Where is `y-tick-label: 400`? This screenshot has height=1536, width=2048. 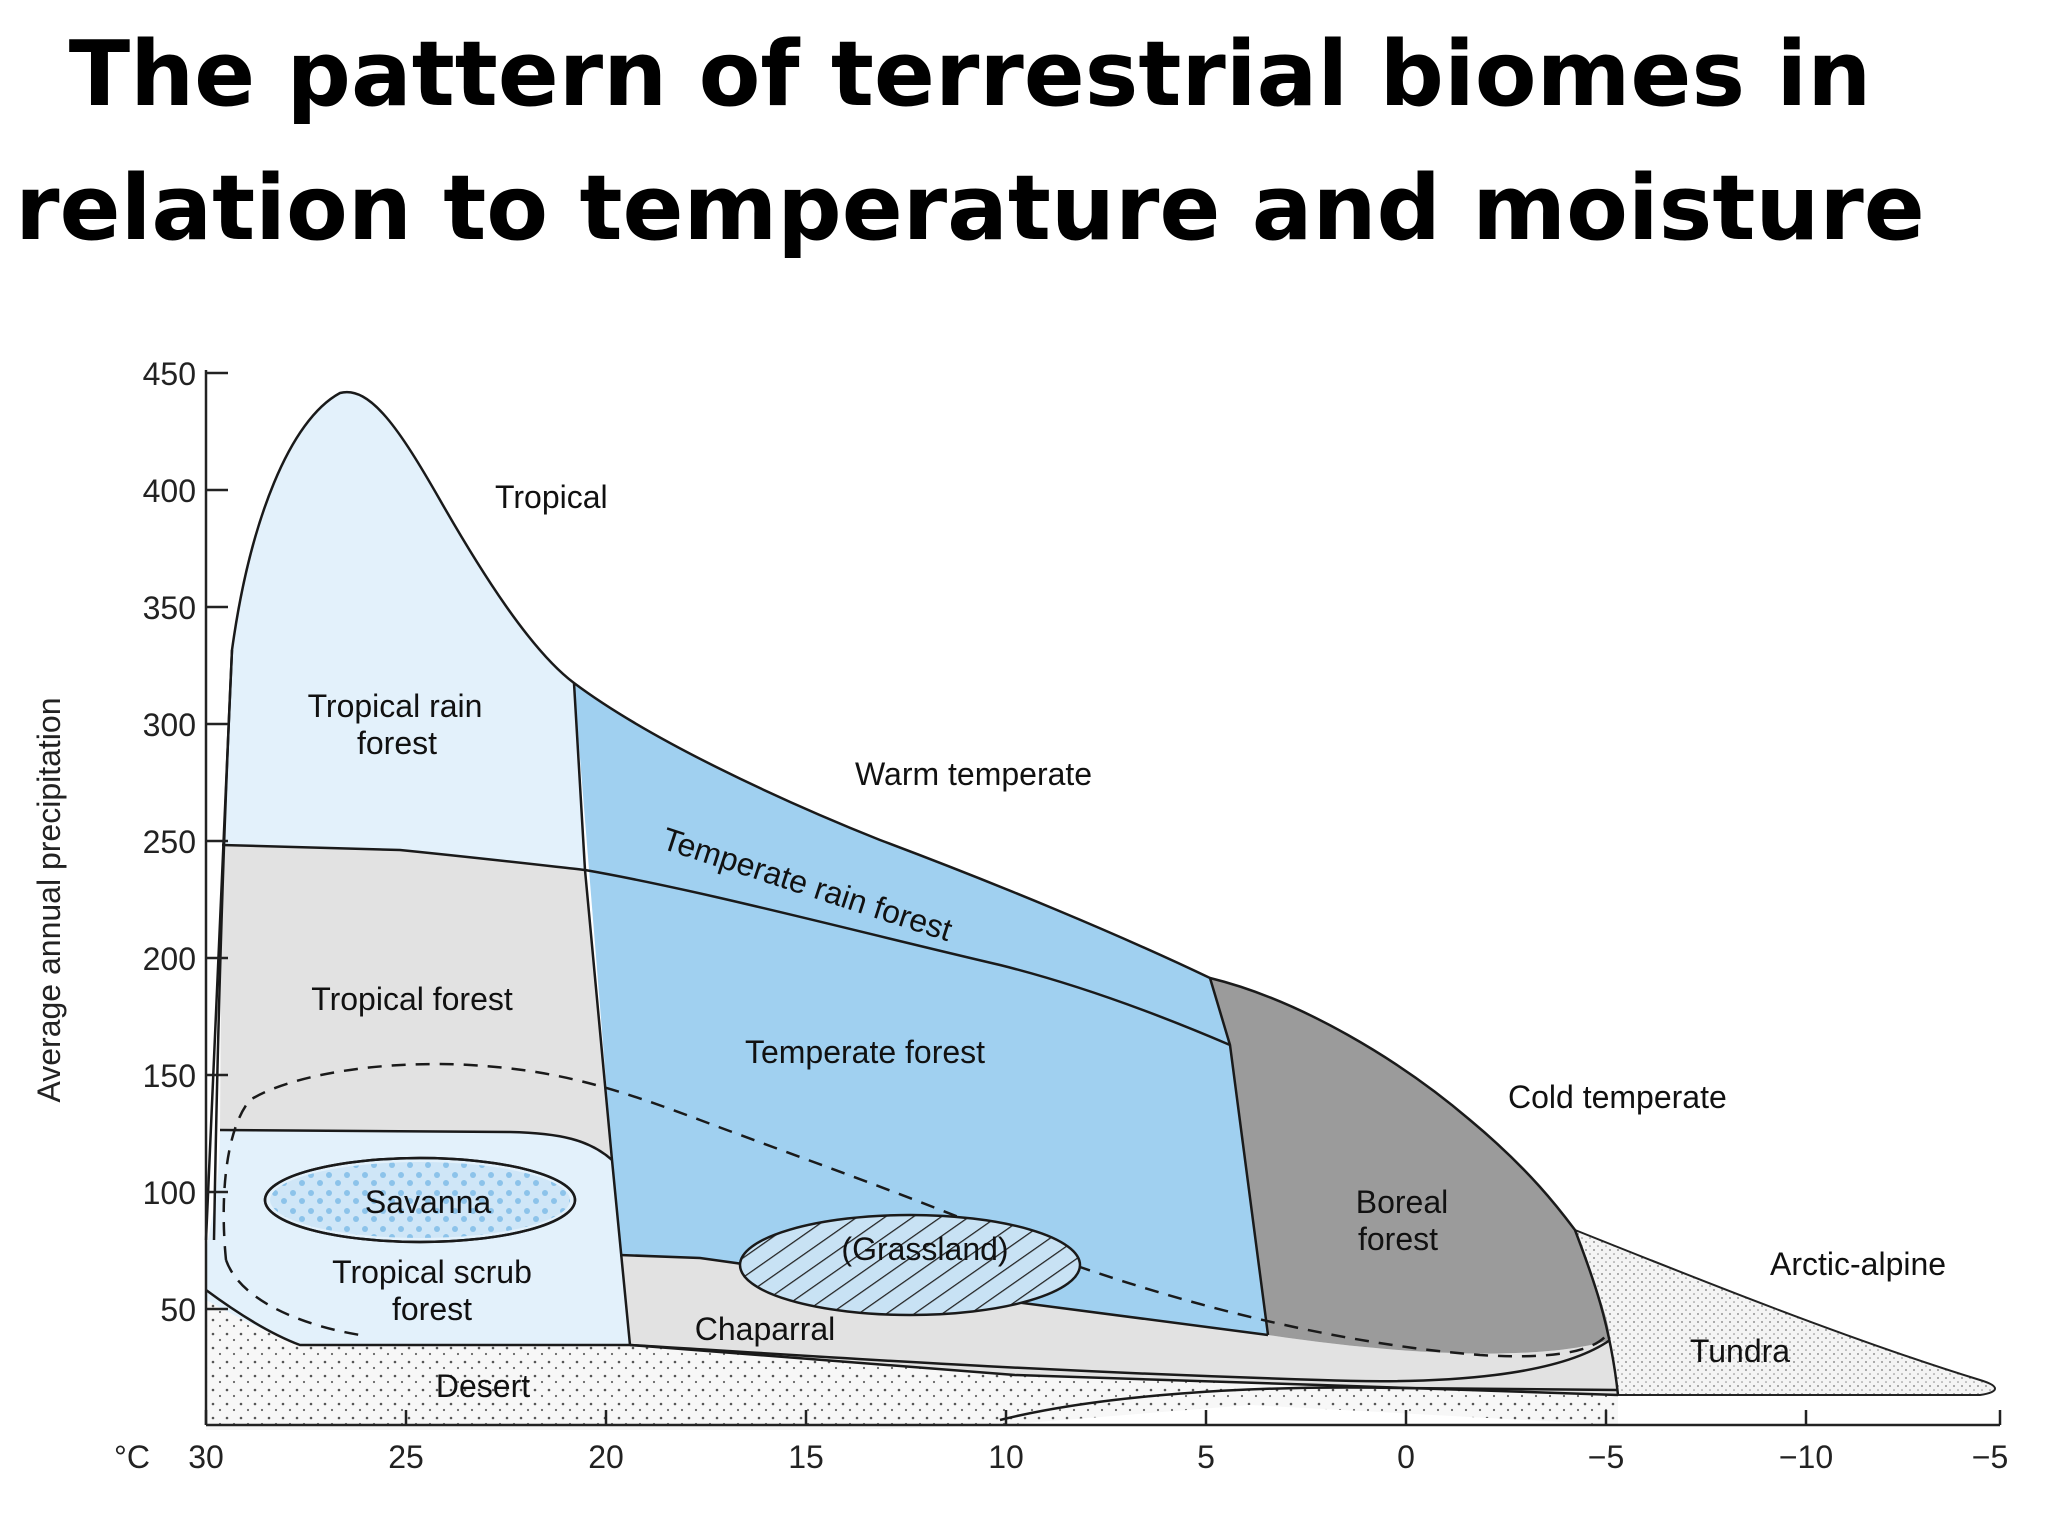
y-tick-label: 400 is located at coordinates (169, 491).